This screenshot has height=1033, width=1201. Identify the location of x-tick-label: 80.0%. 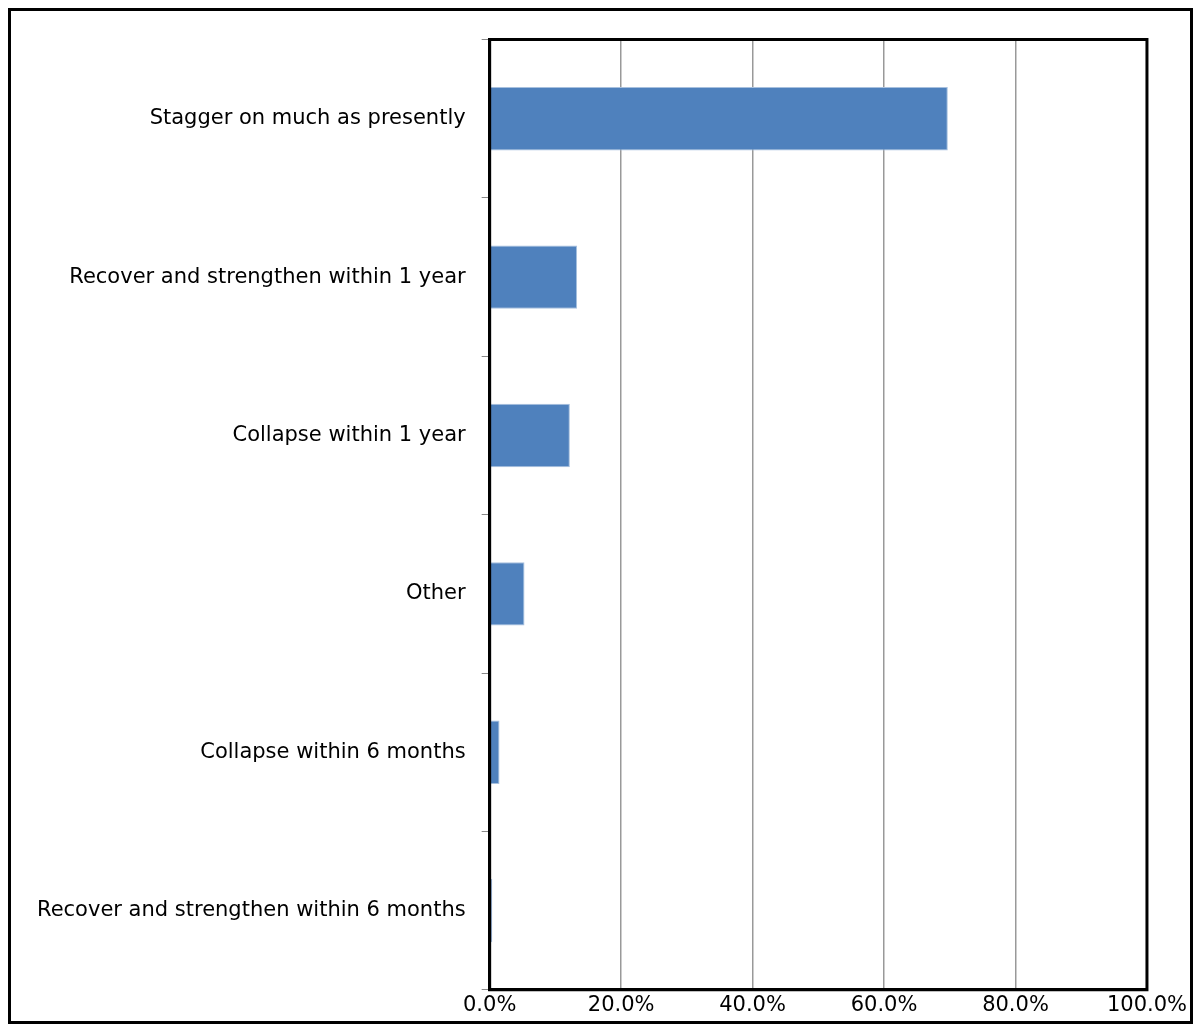
(1015, 1003).